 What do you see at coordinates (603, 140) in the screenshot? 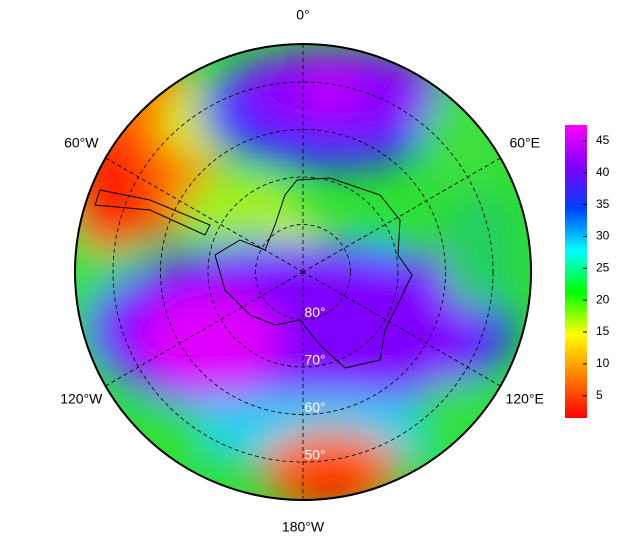
I see `colorbar-tick-label: 45` at bounding box center [603, 140].